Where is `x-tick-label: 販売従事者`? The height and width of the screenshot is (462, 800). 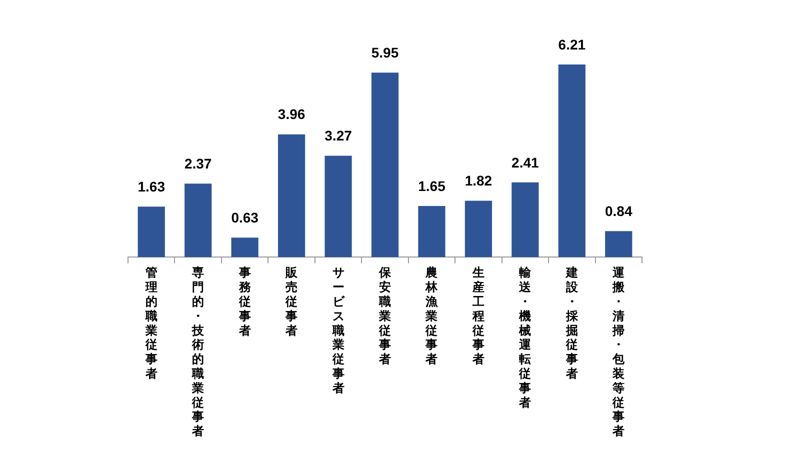 x-tick-label: 販売従事者 is located at coordinates (291, 302).